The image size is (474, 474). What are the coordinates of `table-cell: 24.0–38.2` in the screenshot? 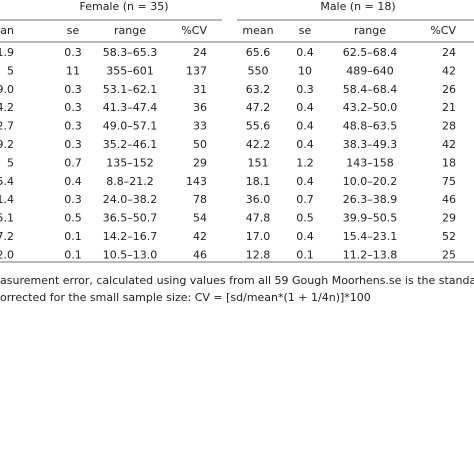 It's located at (130, 199).